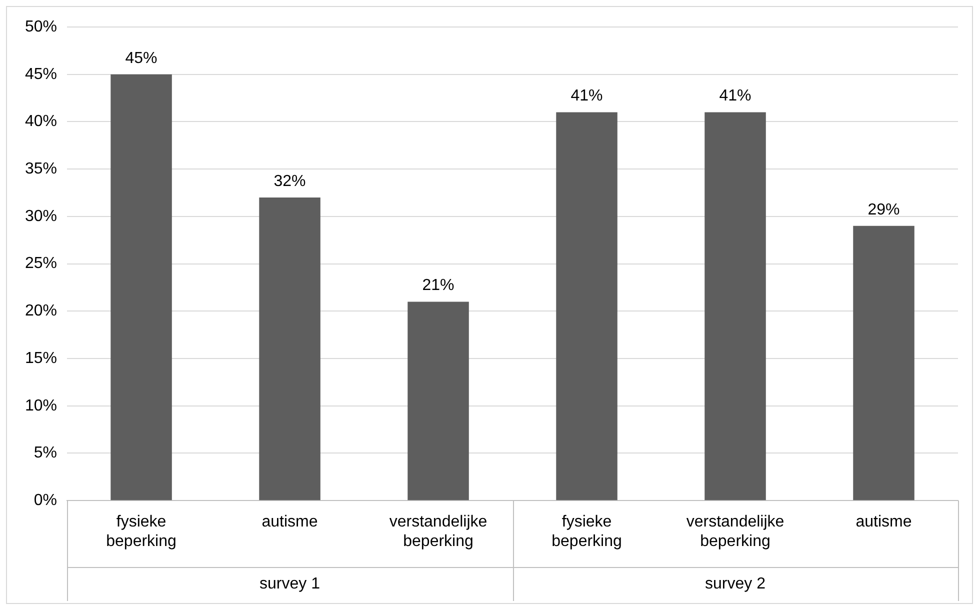  I want to click on y-tick-label: 50%, so click(41, 27).